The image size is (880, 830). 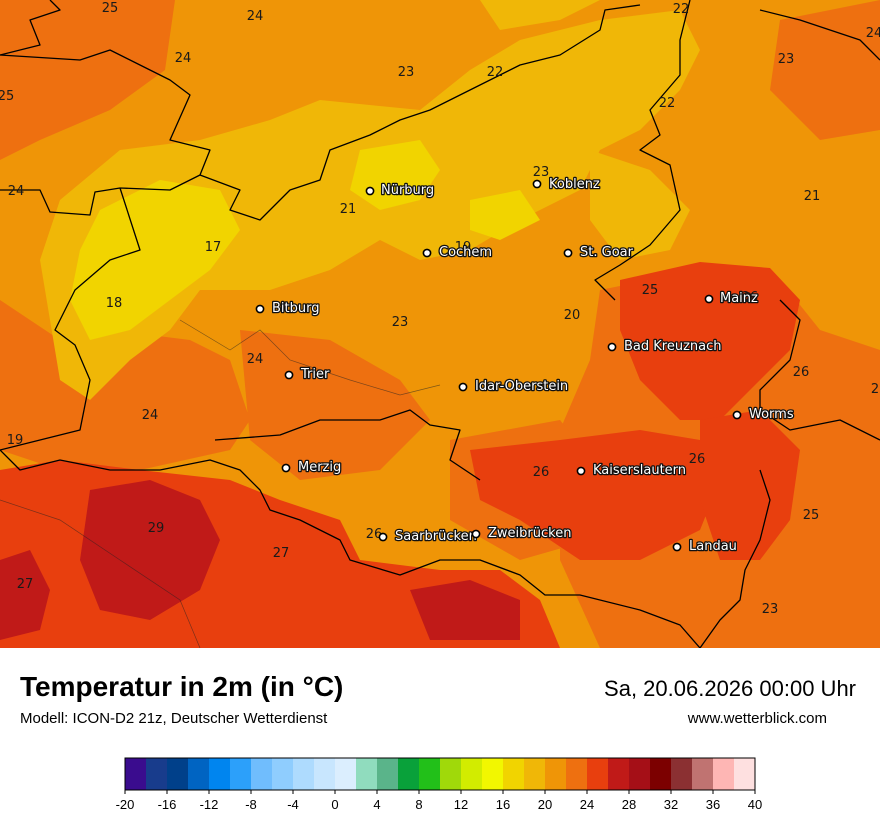 I want to click on value-label: 29, so click(x=156, y=528).